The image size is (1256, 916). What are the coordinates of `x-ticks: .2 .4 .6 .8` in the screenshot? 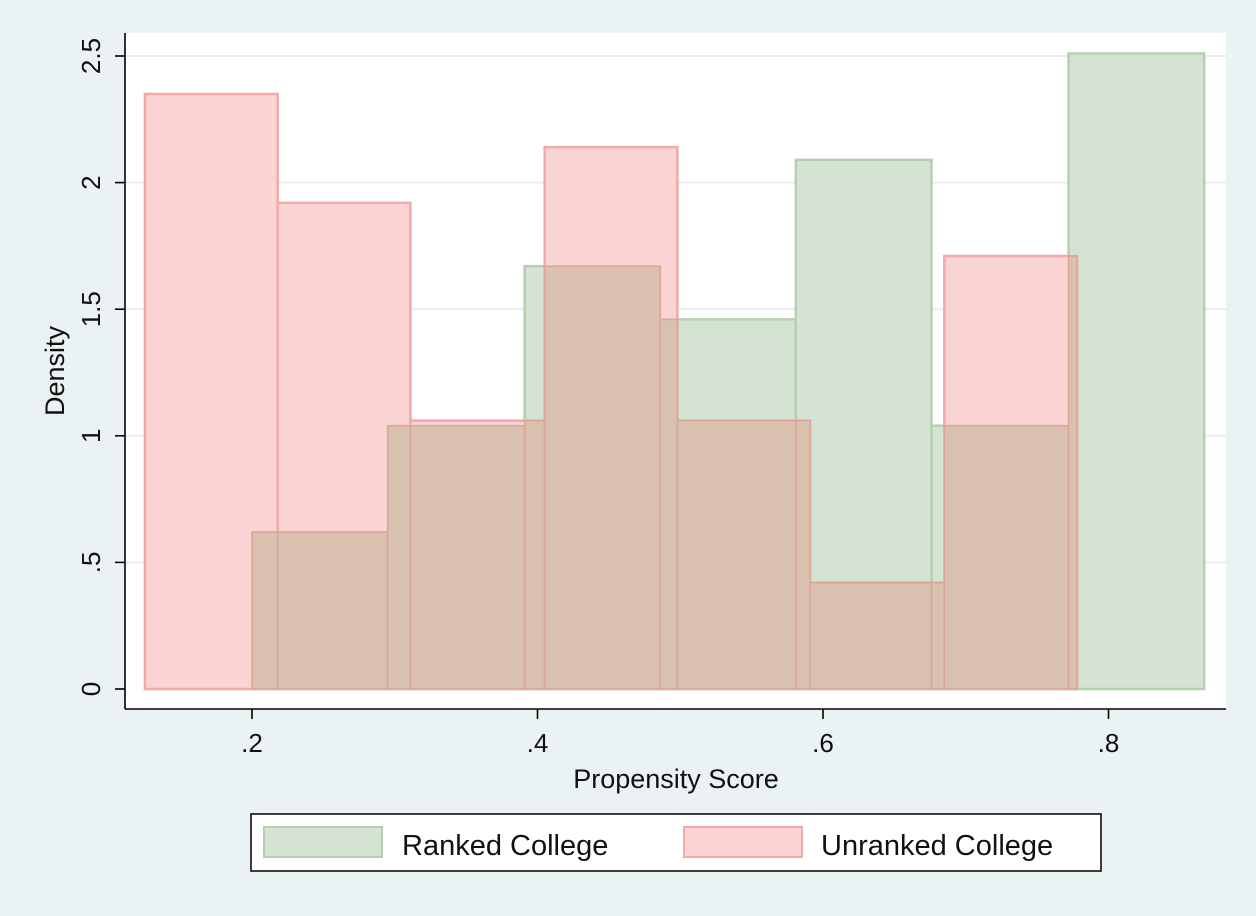 It's located at (680, 733).